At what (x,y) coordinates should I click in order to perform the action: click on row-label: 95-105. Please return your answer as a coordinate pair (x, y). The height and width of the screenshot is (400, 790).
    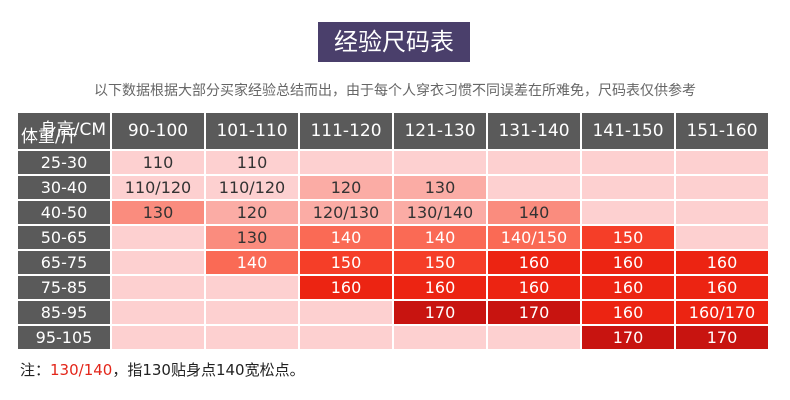
    Looking at the image, I should click on (64, 337).